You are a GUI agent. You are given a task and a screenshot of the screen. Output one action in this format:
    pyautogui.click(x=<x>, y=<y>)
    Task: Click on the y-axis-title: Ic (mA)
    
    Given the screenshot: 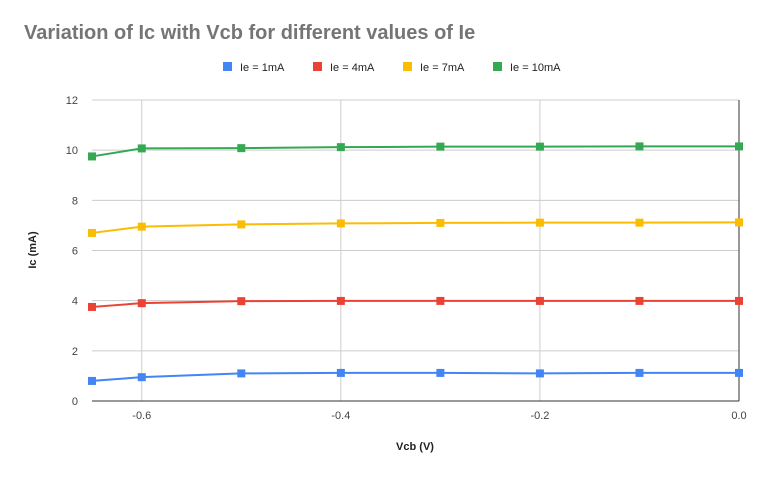 What is the action you would take?
    pyautogui.click(x=33, y=250)
    